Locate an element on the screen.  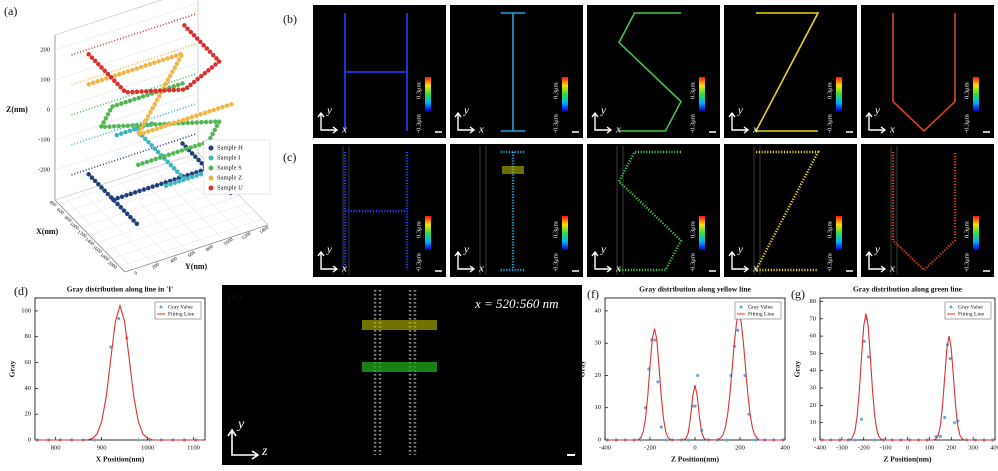
y-tick-label: 1000 is located at coordinates (228, 242).